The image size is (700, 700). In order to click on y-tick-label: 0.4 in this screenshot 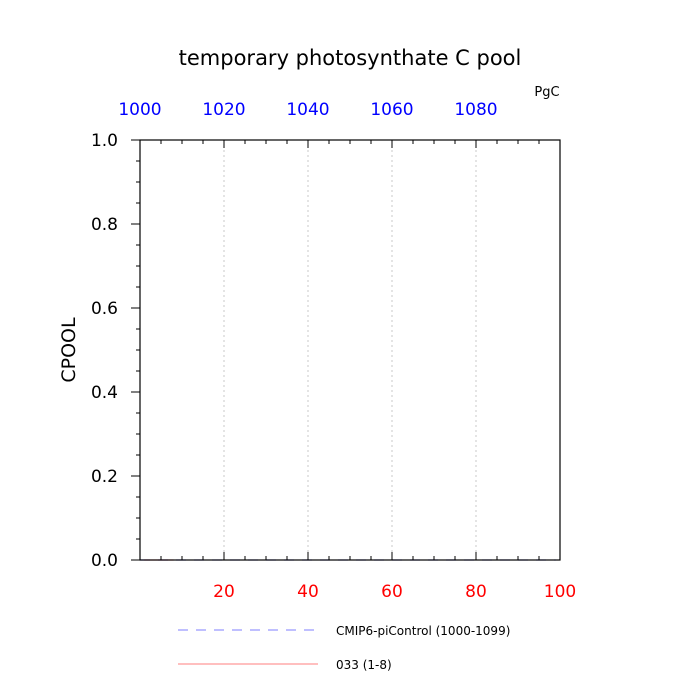, I will do `click(104, 393)`.